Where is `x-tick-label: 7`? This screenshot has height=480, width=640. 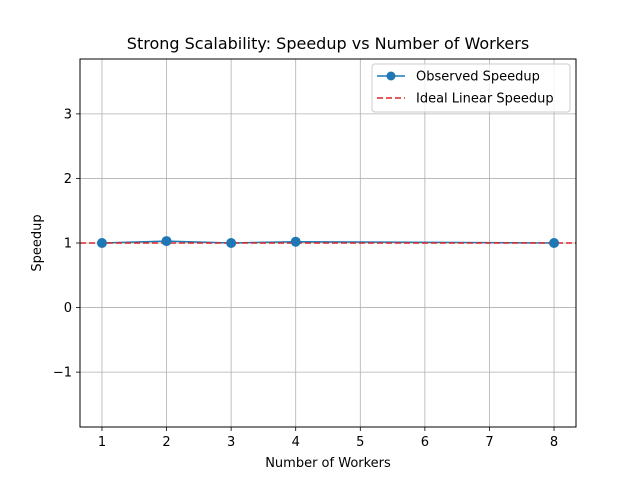
x-tick-label: 7 is located at coordinates (489, 442).